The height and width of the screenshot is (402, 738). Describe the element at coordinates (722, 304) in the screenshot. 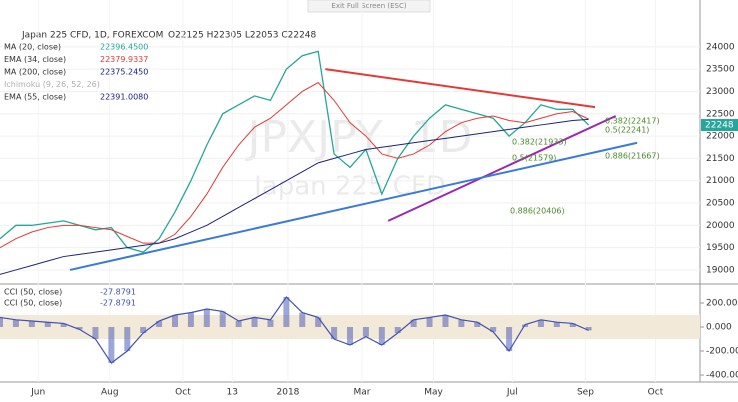

I see `cci-tick-label: 200.000` at that location.